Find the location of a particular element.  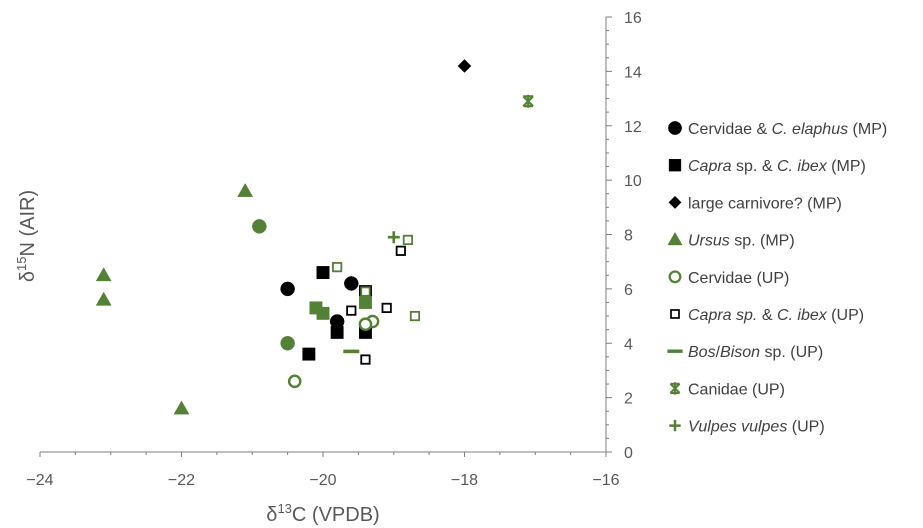

legend-item: Bos/Bison sp. (UP) is located at coordinates (745, 352).